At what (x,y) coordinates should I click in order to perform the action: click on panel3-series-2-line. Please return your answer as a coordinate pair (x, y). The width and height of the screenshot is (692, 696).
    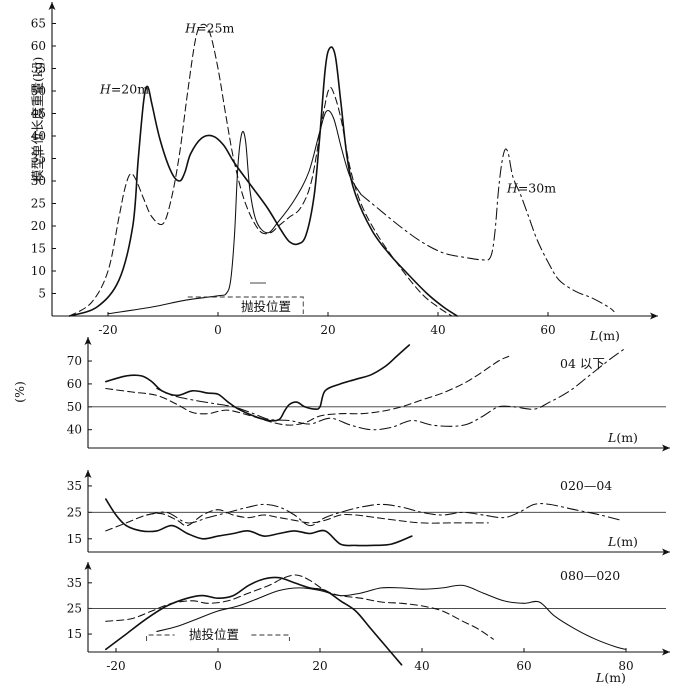
    Looking at the image, I should click on (297, 520).